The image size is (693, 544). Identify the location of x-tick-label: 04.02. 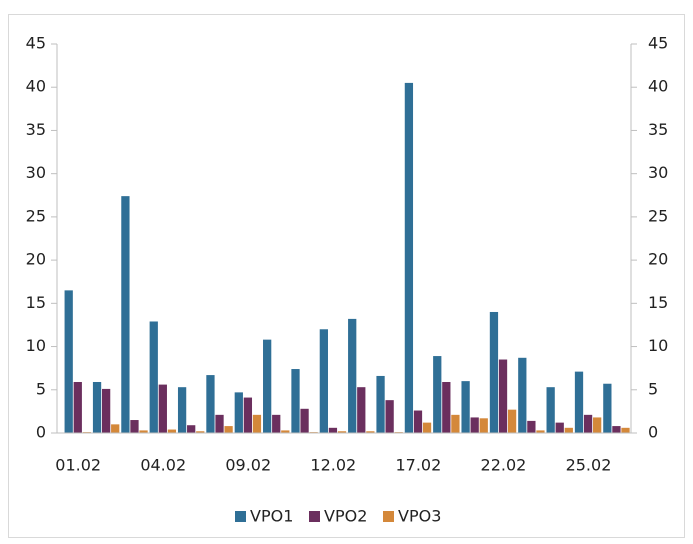
(163, 465).